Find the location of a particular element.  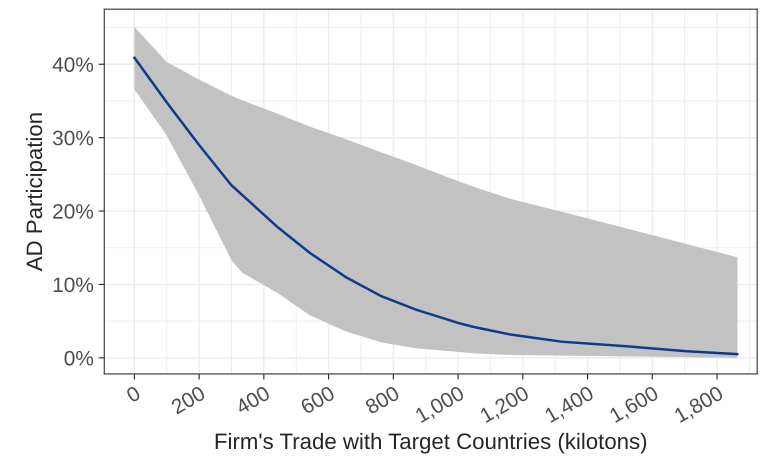

x-tick-label: 0 is located at coordinates (133, 394).